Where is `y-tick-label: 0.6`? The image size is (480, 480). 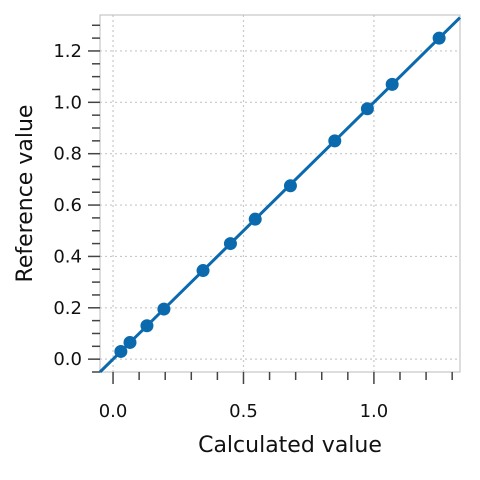 y-tick-label: 0.6 is located at coordinates (67, 205).